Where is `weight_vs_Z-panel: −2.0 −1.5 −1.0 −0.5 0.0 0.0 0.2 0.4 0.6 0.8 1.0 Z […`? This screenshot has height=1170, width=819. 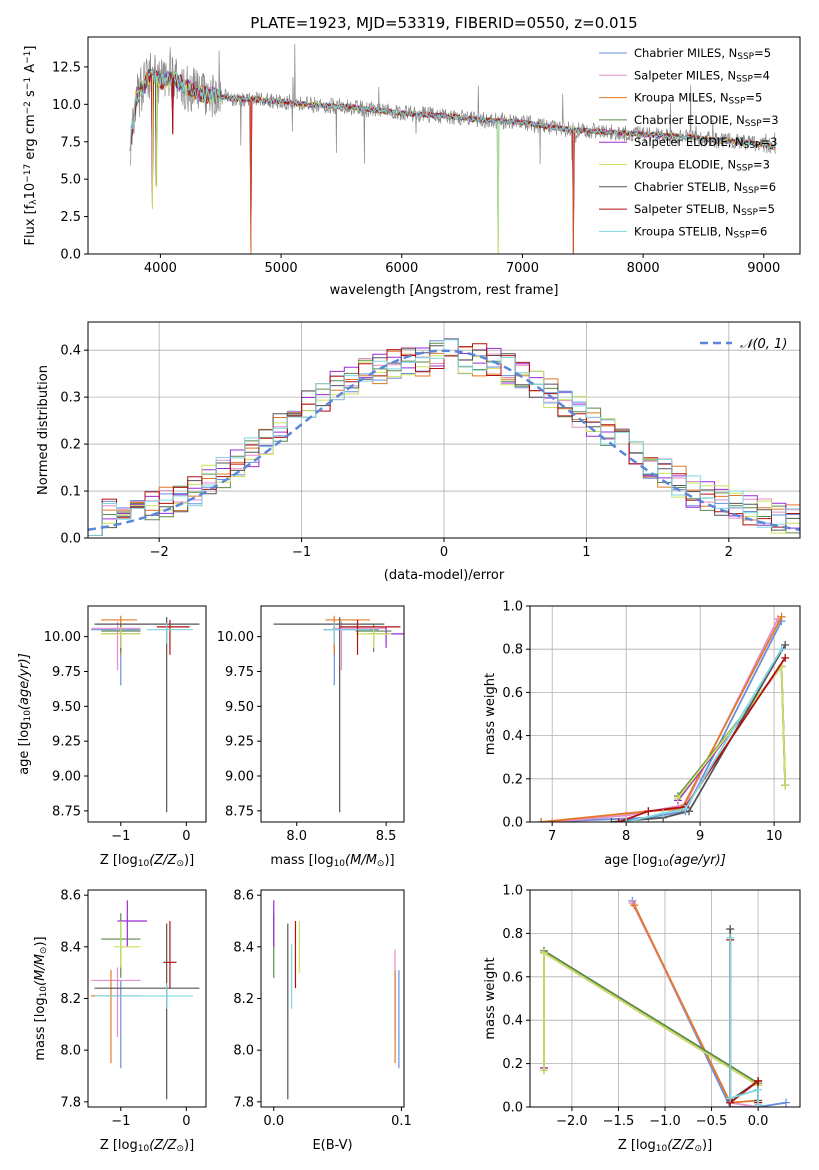 weight_vs_Z-panel: −2.0 −1.5 −1.0 −0.5 0.0 0.0 0.2 0.4 0.6 0.8 1.0 Z [… is located at coordinates (642, 1019).